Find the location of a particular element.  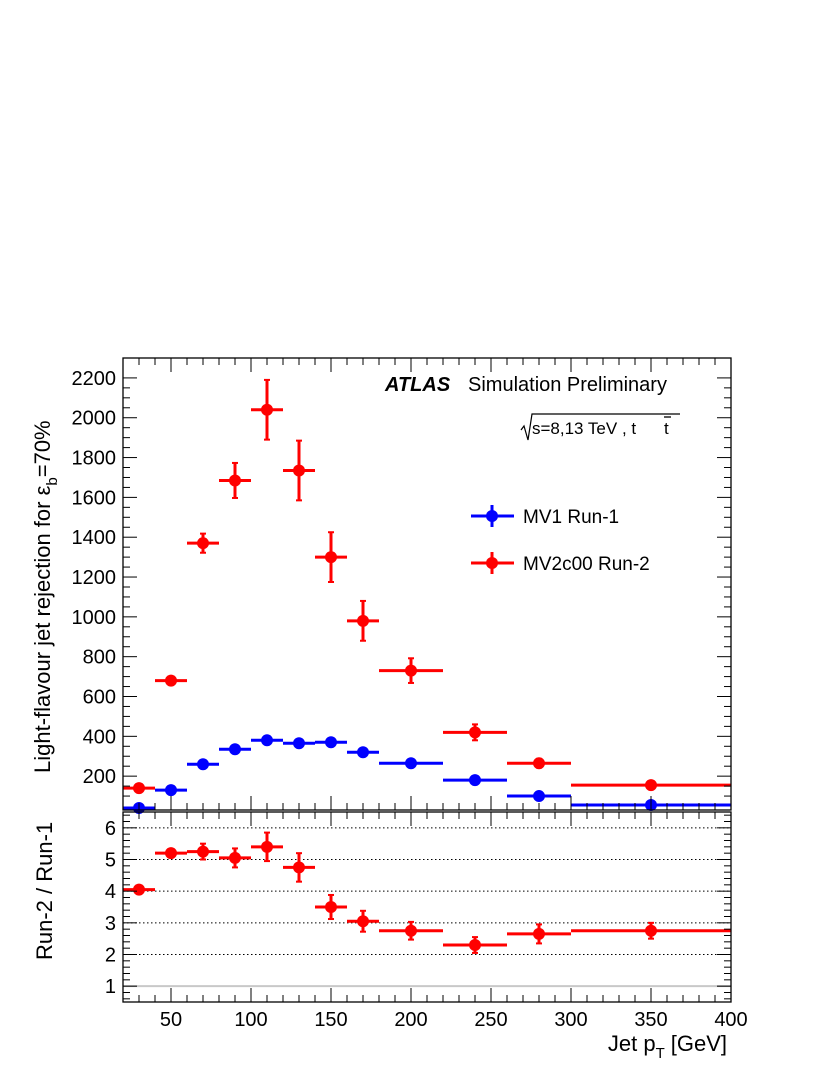

legend: MV1 Run-1 MV2c00 Run-2 is located at coordinates (560, 540).